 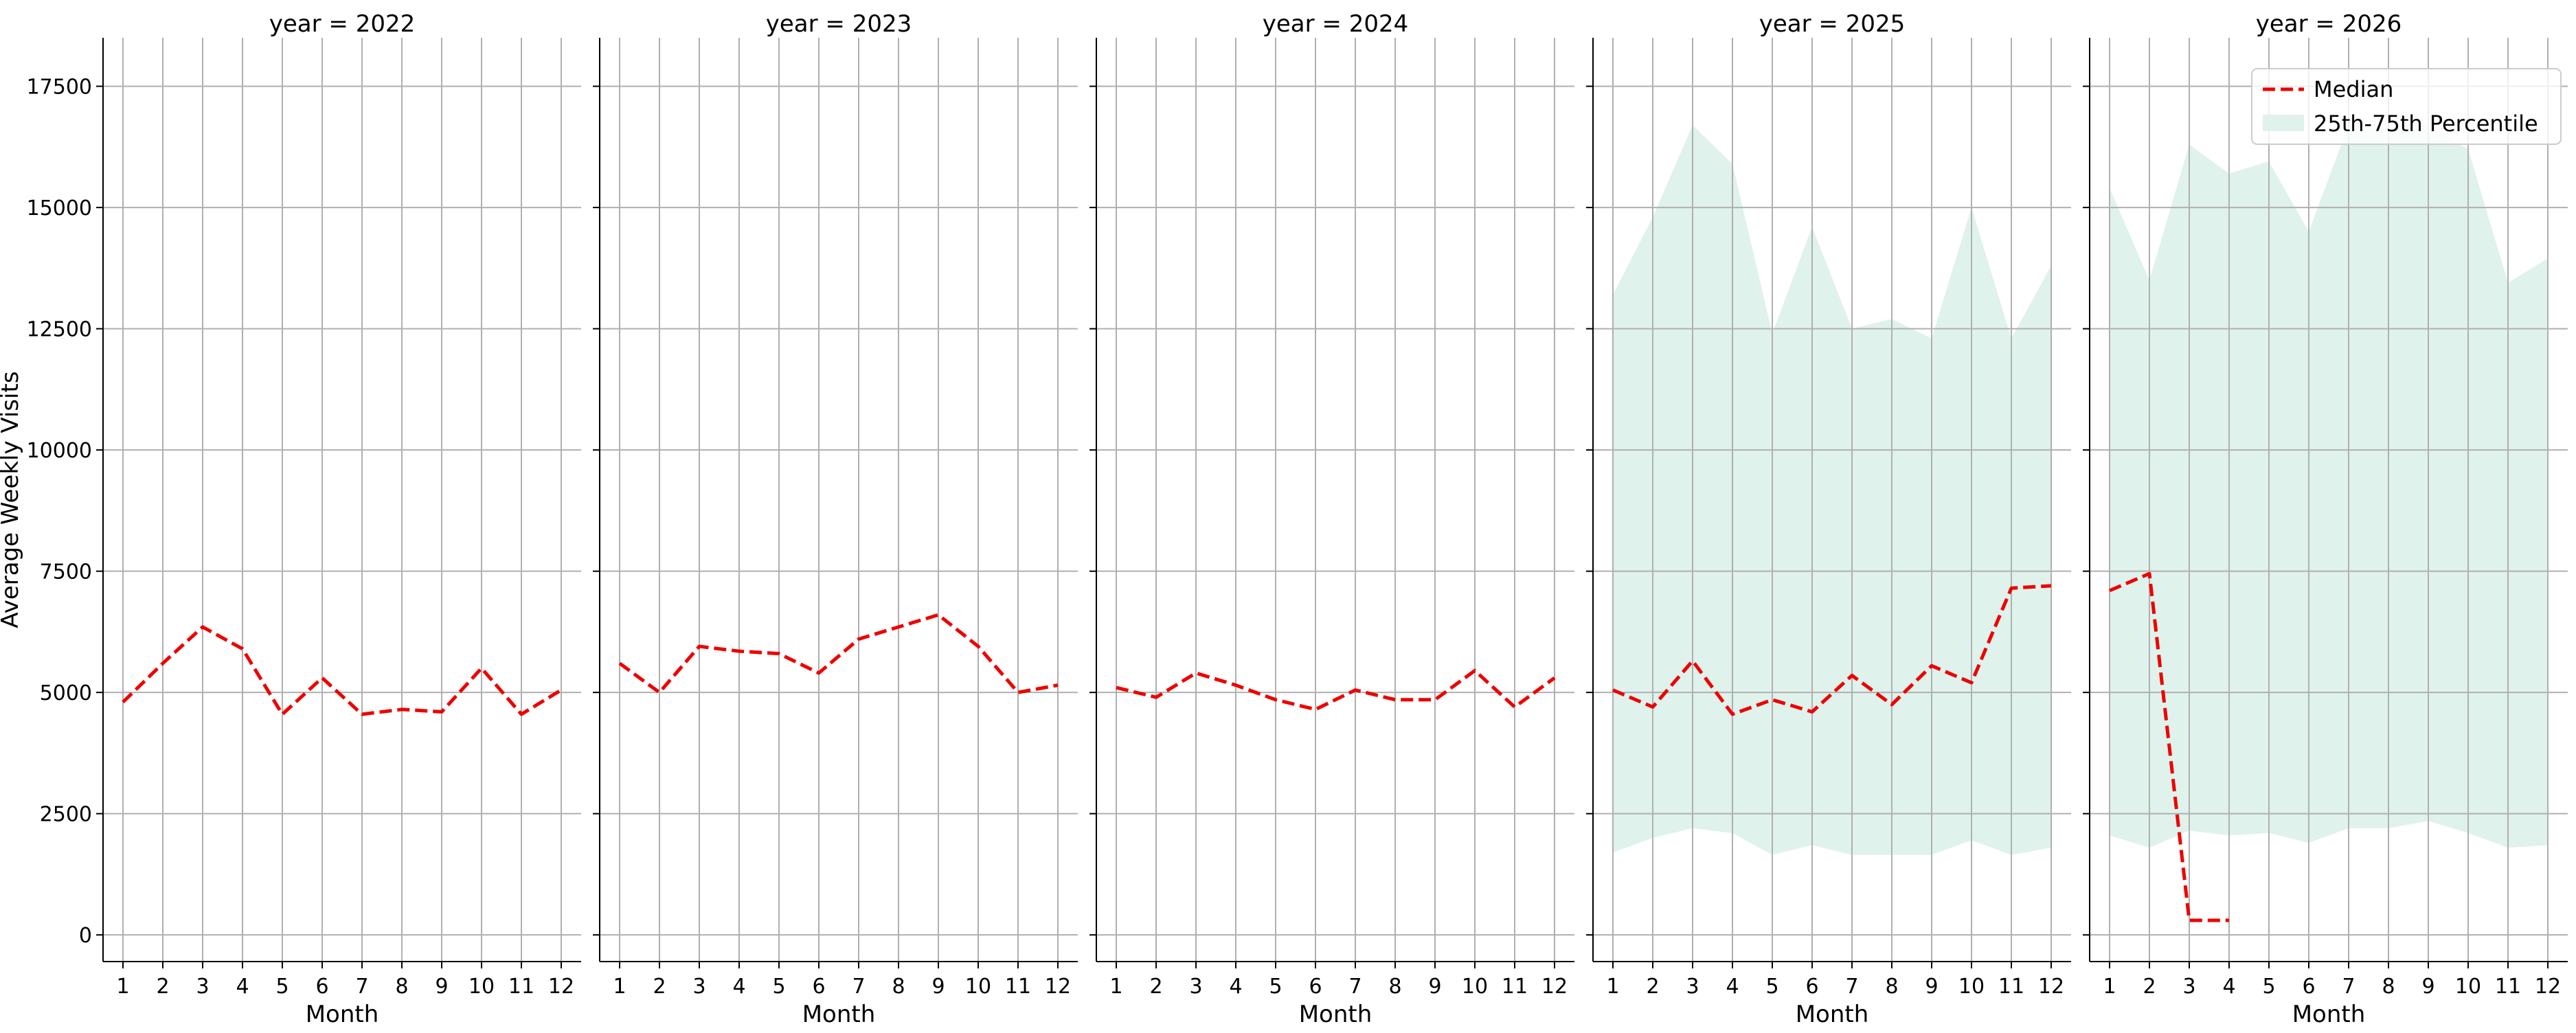 I want to click on legend-band-label: 25th-75th Percentile, so click(x=2426, y=124).